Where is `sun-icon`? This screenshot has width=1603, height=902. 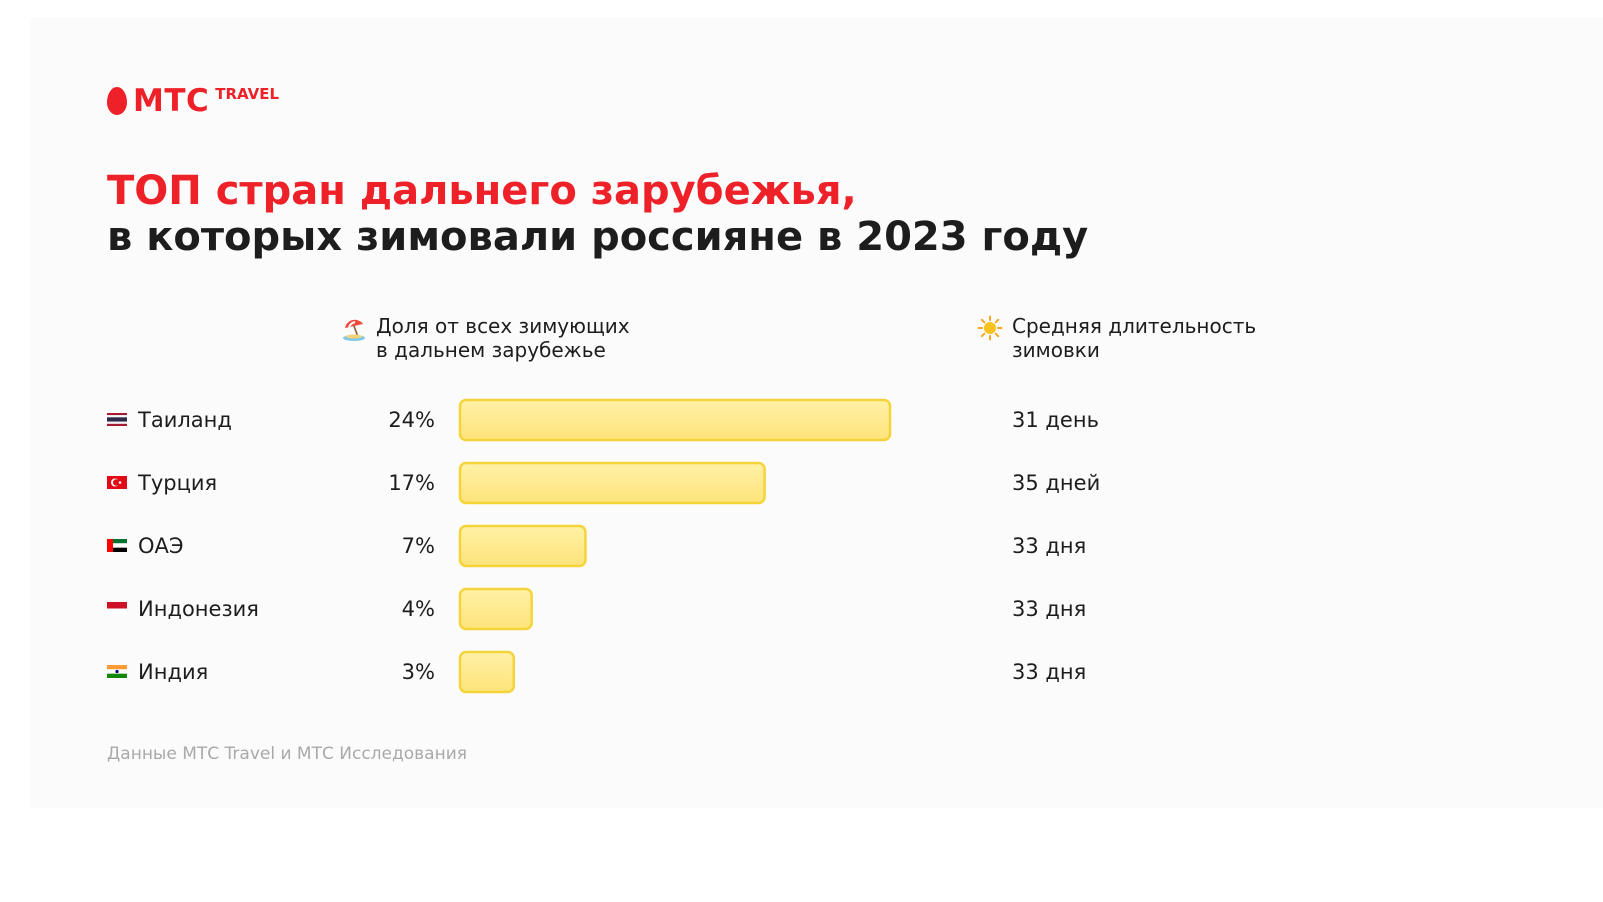 sun-icon is located at coordinates (990, 338).